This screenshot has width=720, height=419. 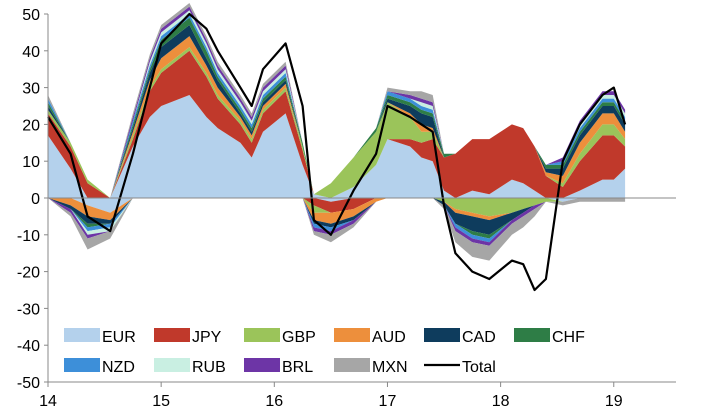 I want to click on legend: EUR JPY GBP AUD CAD CHF NZD RUB BRL MXN Total, so click(x=324, y=352).